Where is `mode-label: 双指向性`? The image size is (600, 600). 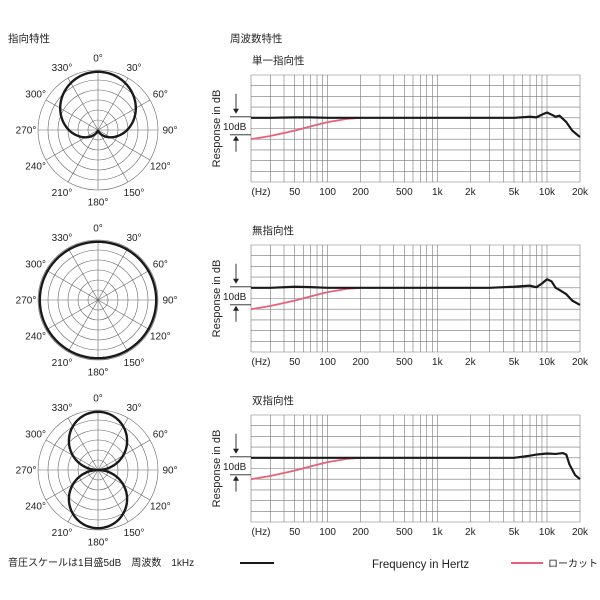
mode-label: 双指向性 is located at coordinates (273, 400).